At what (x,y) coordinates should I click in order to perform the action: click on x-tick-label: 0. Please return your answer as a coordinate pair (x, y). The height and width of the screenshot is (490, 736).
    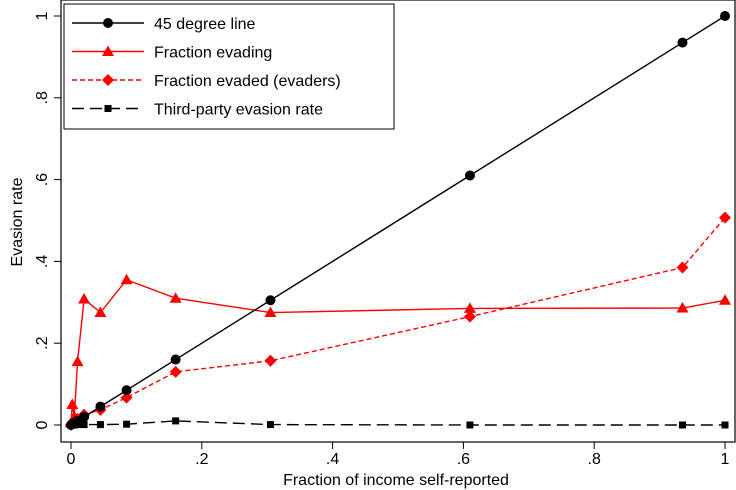
    Looking at the image, I should click on (71, 459).